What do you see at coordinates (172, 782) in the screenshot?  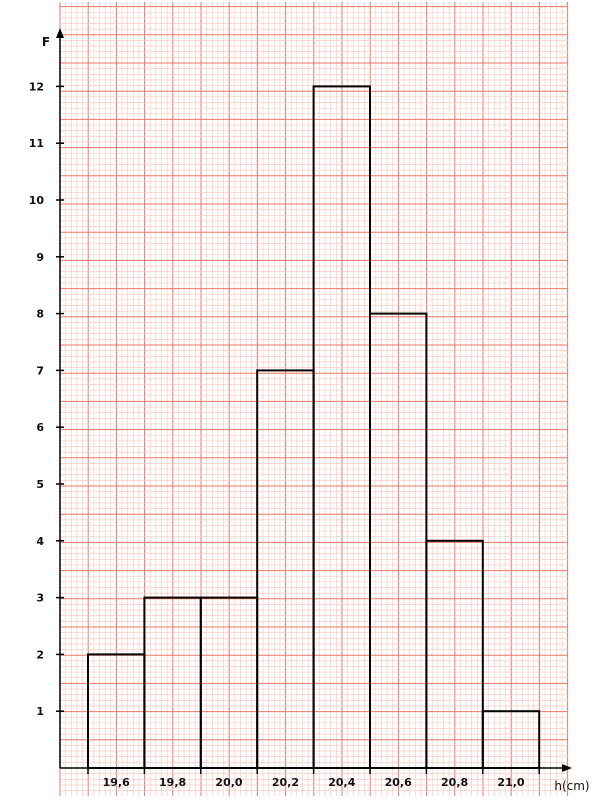 I see `x-tick-label: 19,8` at bounding box center [172, 782].